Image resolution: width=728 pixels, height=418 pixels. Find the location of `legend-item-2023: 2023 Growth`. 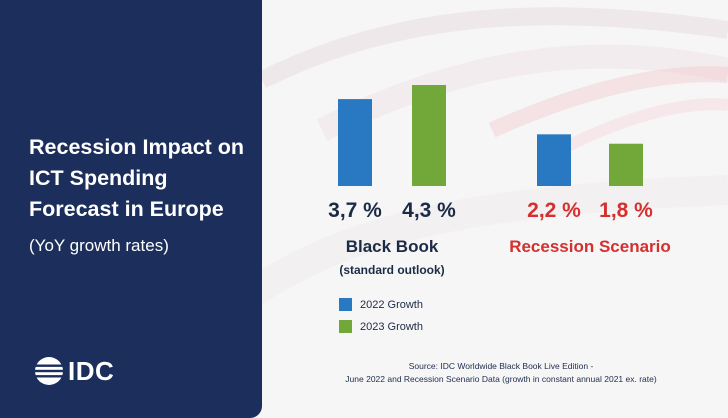

legend-item-2023: 2023 Growth is located at coordinates (381, 326).